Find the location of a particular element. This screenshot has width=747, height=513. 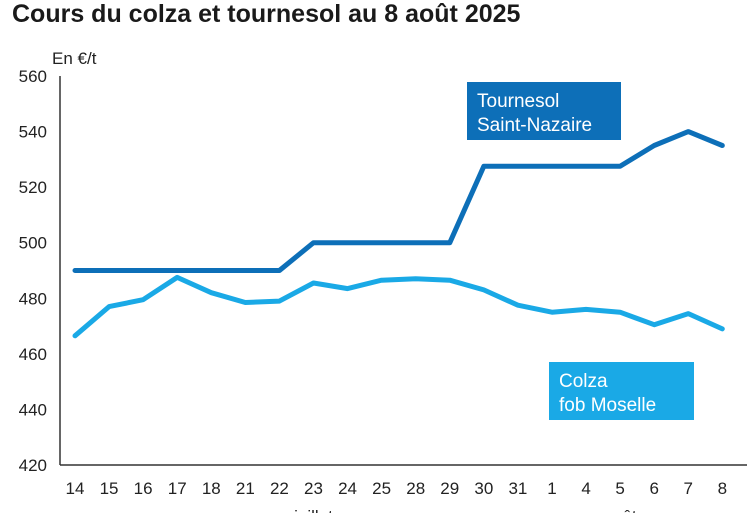

x-tick-label: 1 is located at coordinates (551, 488).